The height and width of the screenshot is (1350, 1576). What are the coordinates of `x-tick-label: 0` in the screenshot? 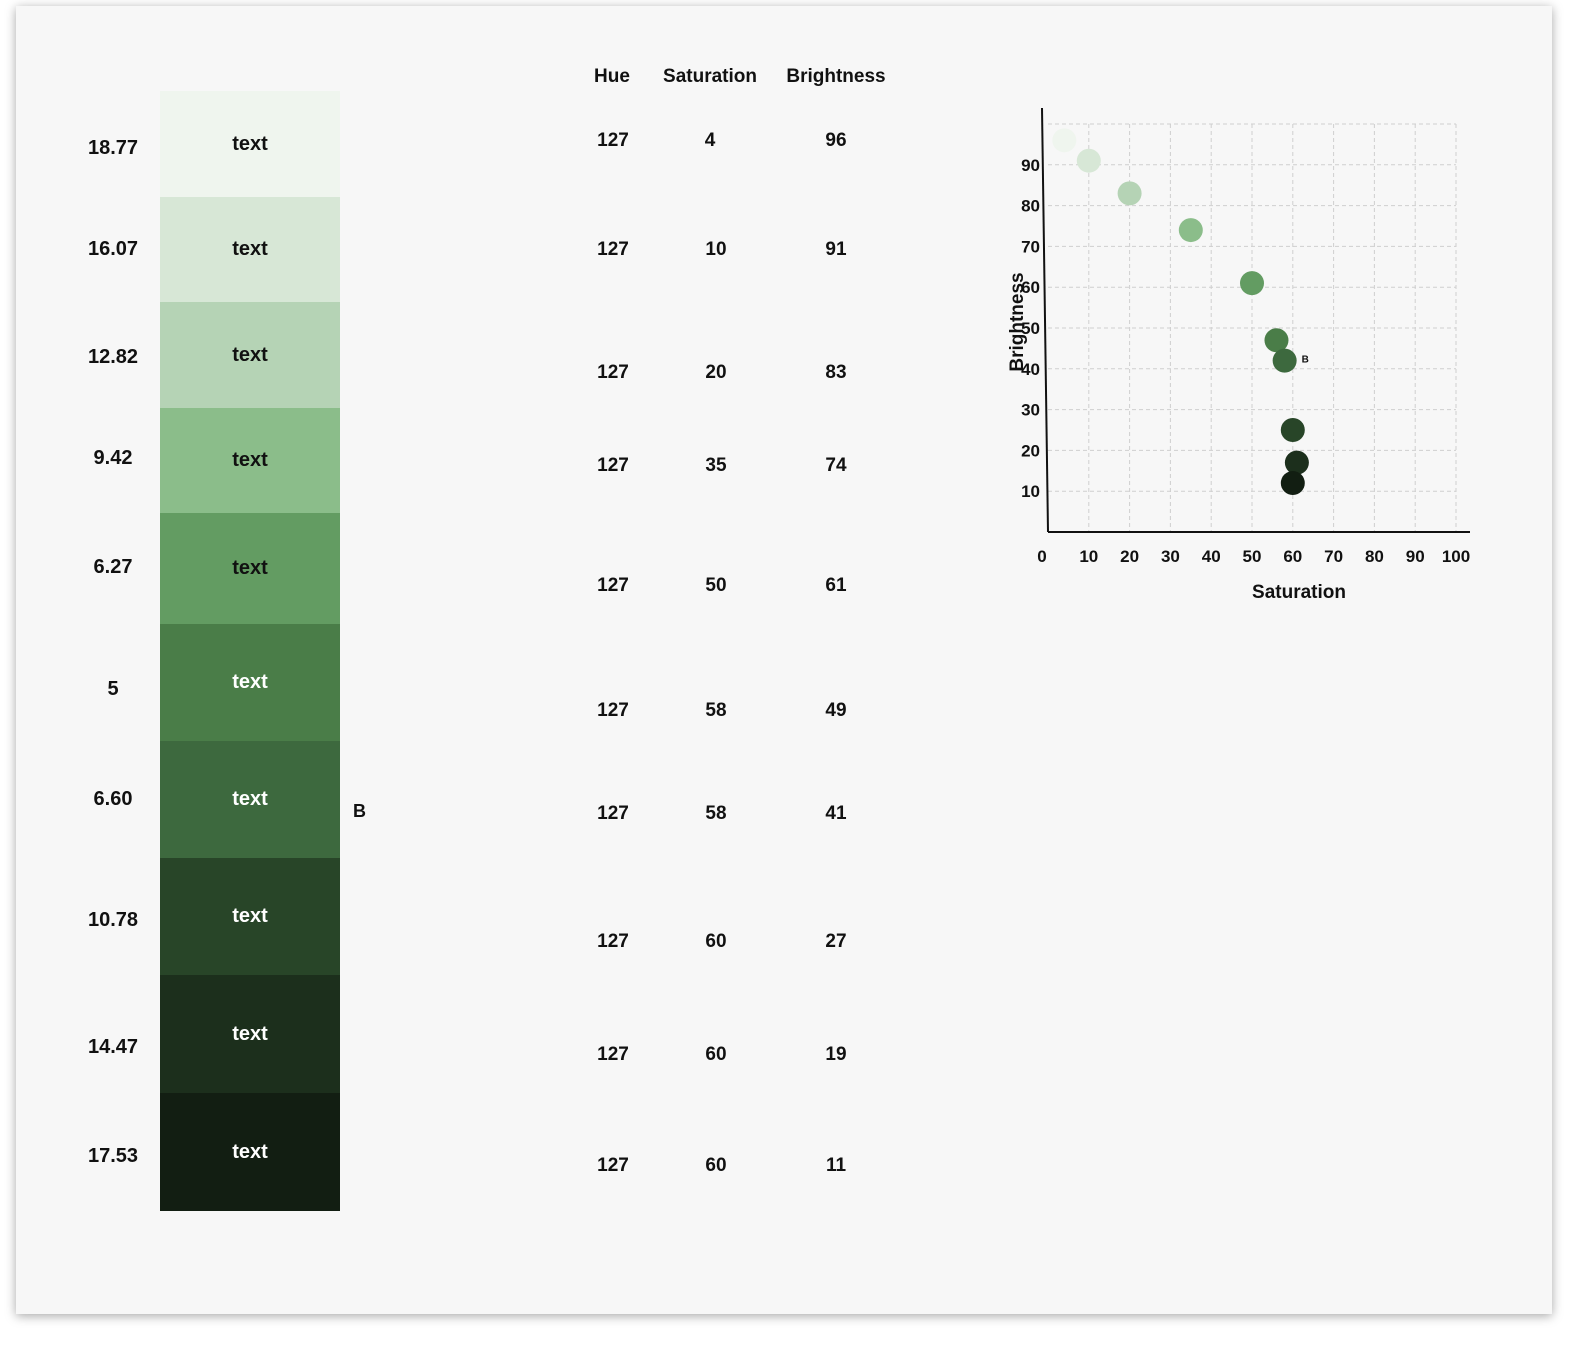 It's located at (1041, 556).